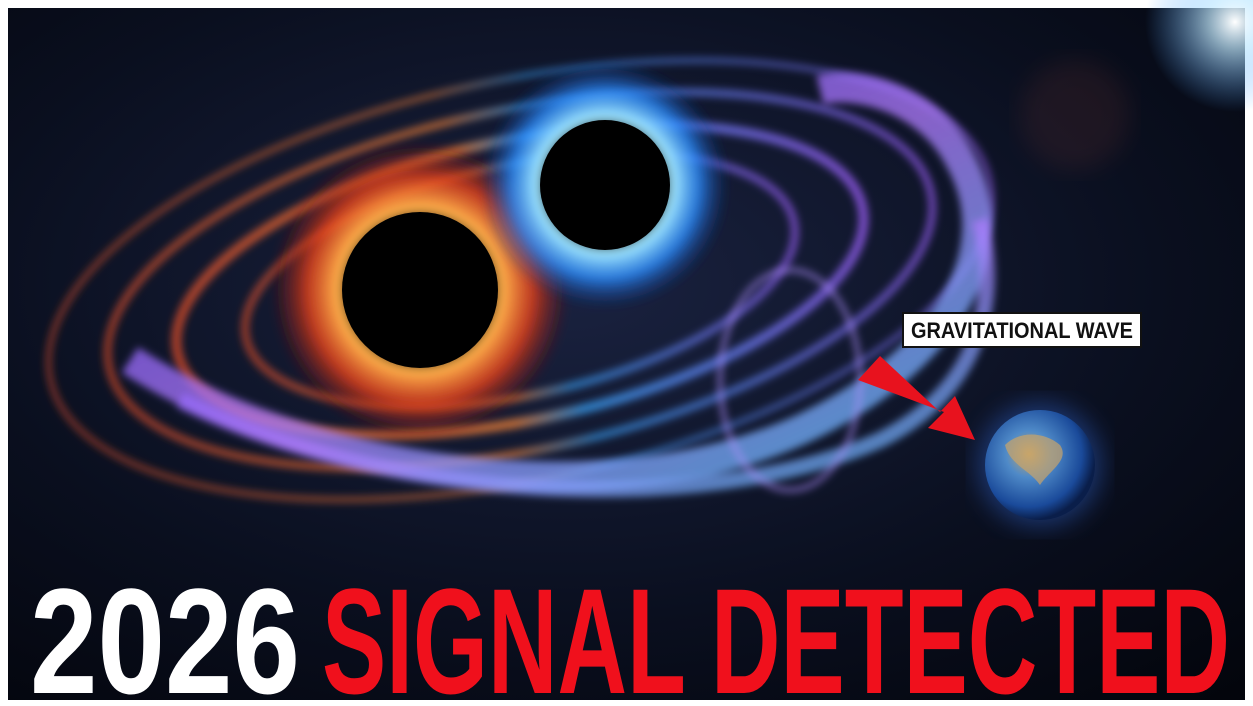 The height and width of the screenshot is (706, 1253). What do you see at coordinates (1075, 115) in the screenshot?
I see `lens-flare` at bounding box center [1075, 115].